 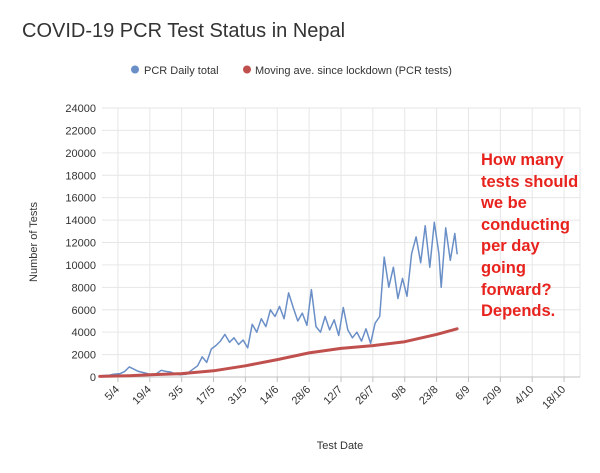 What do you see at coordinates (84, 356) in the screenshot?
I see `y-tick-label: 2000` at bounding box center [84, 356].